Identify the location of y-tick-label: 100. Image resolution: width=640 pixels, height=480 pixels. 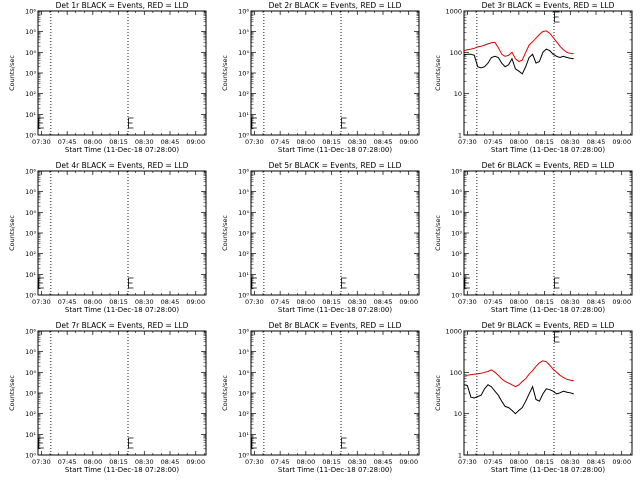
(456, 53).